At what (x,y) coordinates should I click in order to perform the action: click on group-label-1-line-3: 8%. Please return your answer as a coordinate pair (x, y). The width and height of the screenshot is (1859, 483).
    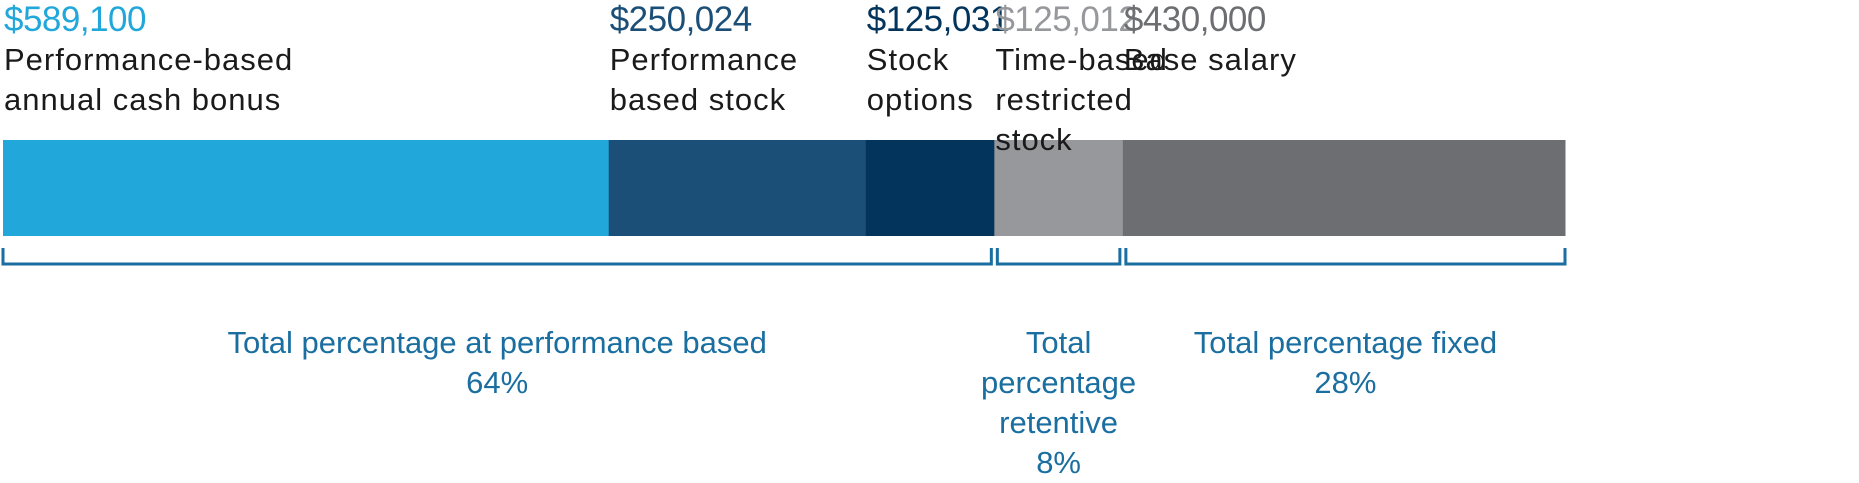
    Looking at the image, I should click on (1058, 462).